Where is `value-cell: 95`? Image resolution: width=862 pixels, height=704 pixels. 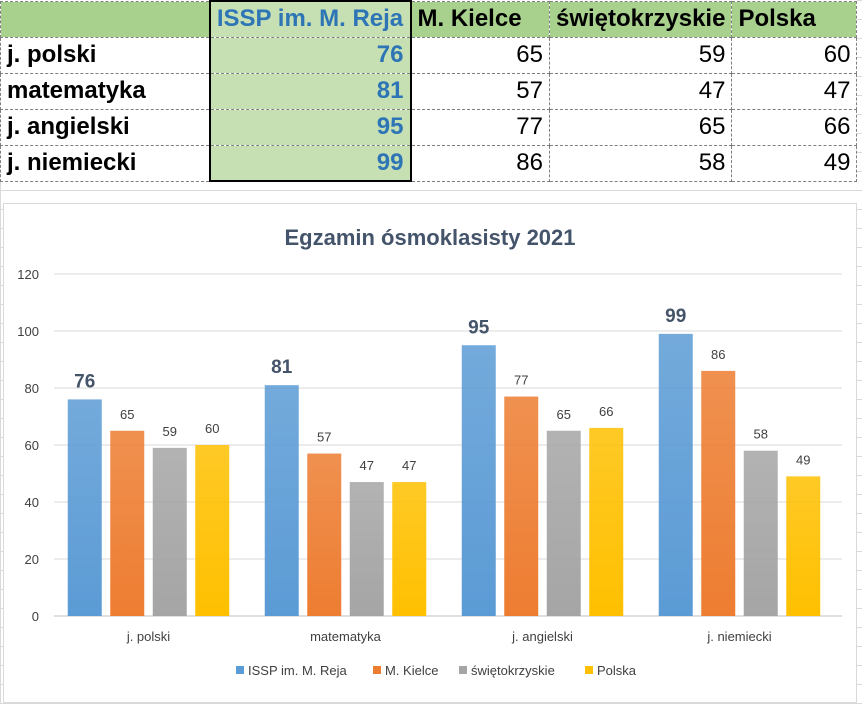 value-cell: 95 is located at coordinates (310, 127).